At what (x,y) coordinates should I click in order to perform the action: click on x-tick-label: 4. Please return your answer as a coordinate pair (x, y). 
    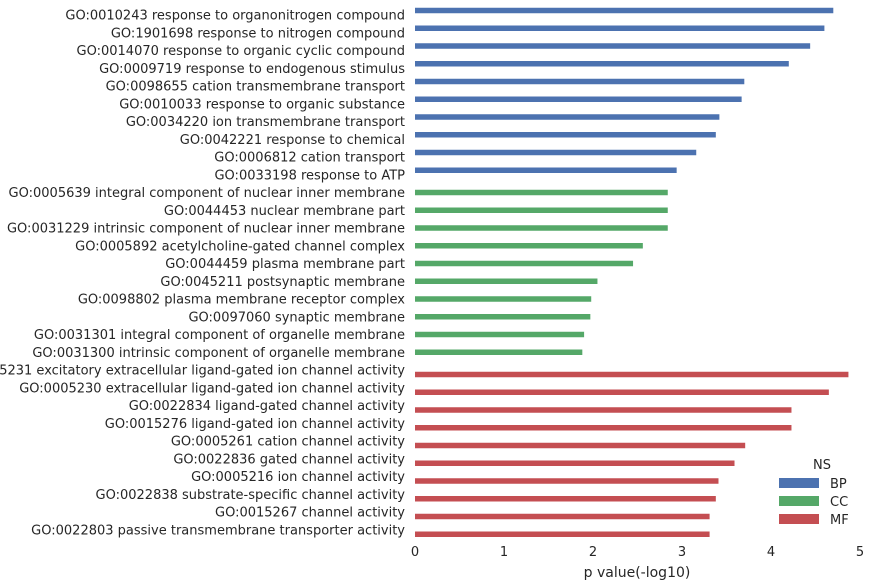
    Looking at the image, I should click on (771, 552).